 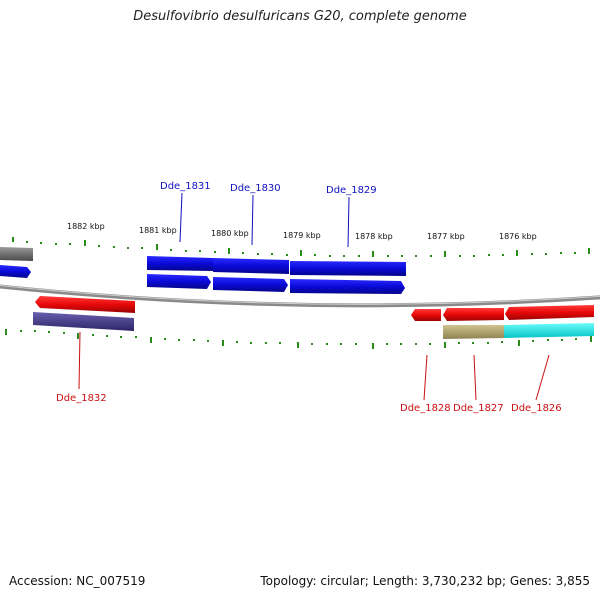 I want to click on gene-feature-dde-1828-cds, so click(x=426, y=315).